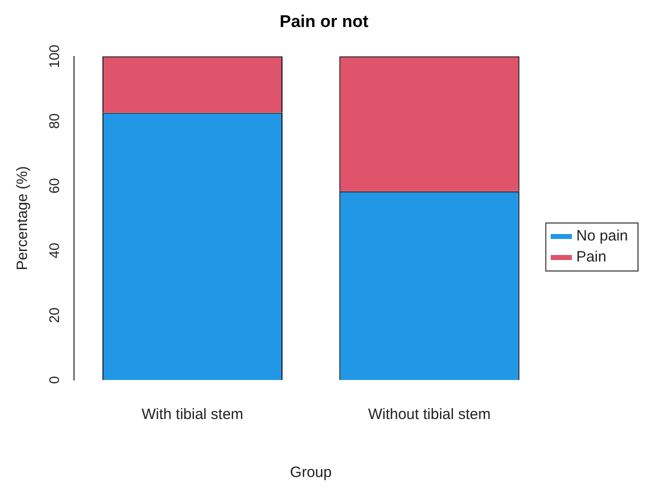 The image size is (646, 494). I want to click on x-tick-label: With tibial stem, so click(193, 415).